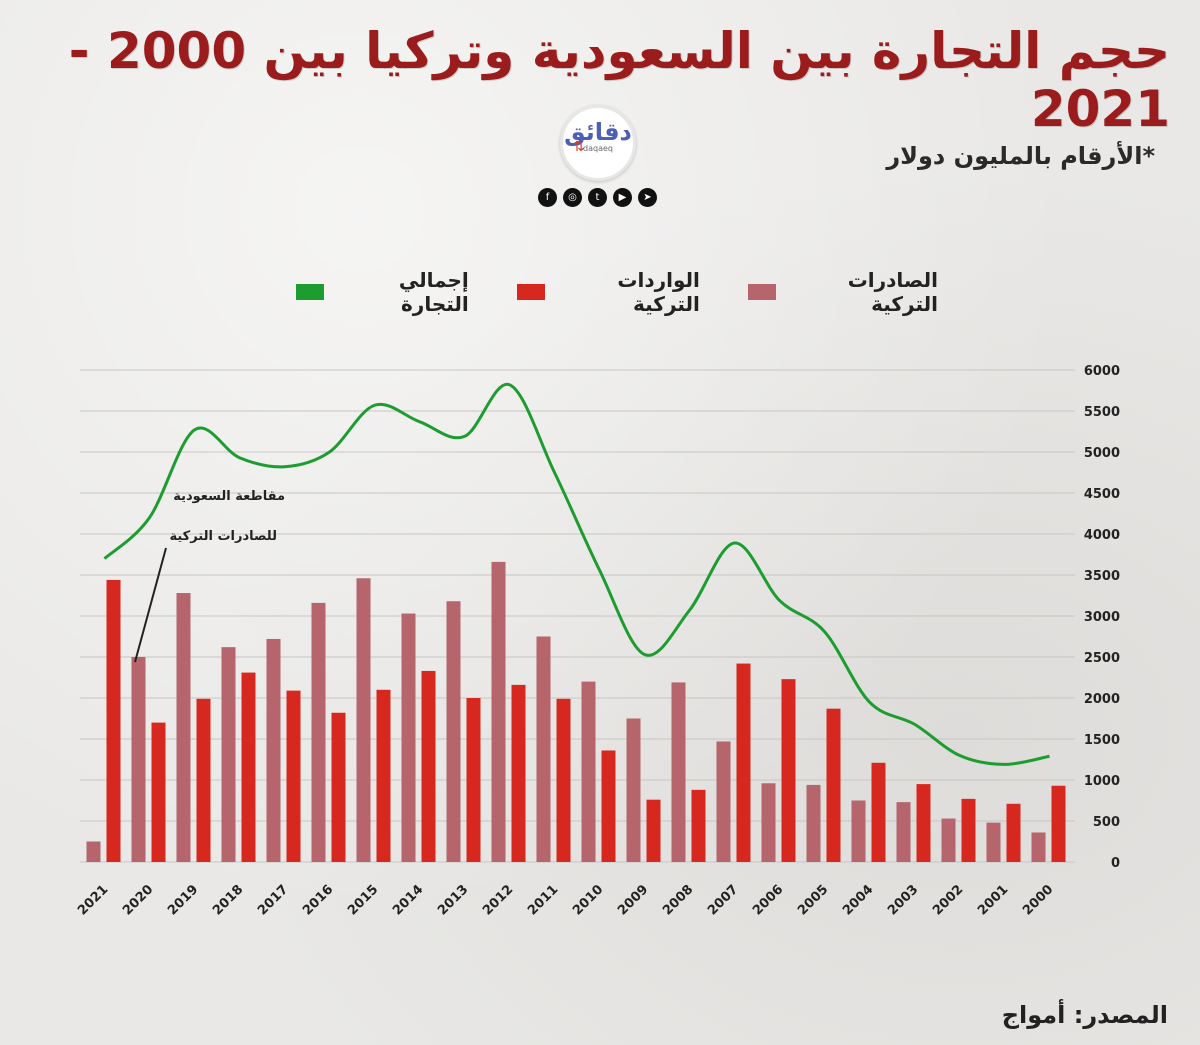  What do you see at coordinates (579, 147) in the screenshot?
I see `arrows-icon: ⇅` at bounding box center [579, 147].